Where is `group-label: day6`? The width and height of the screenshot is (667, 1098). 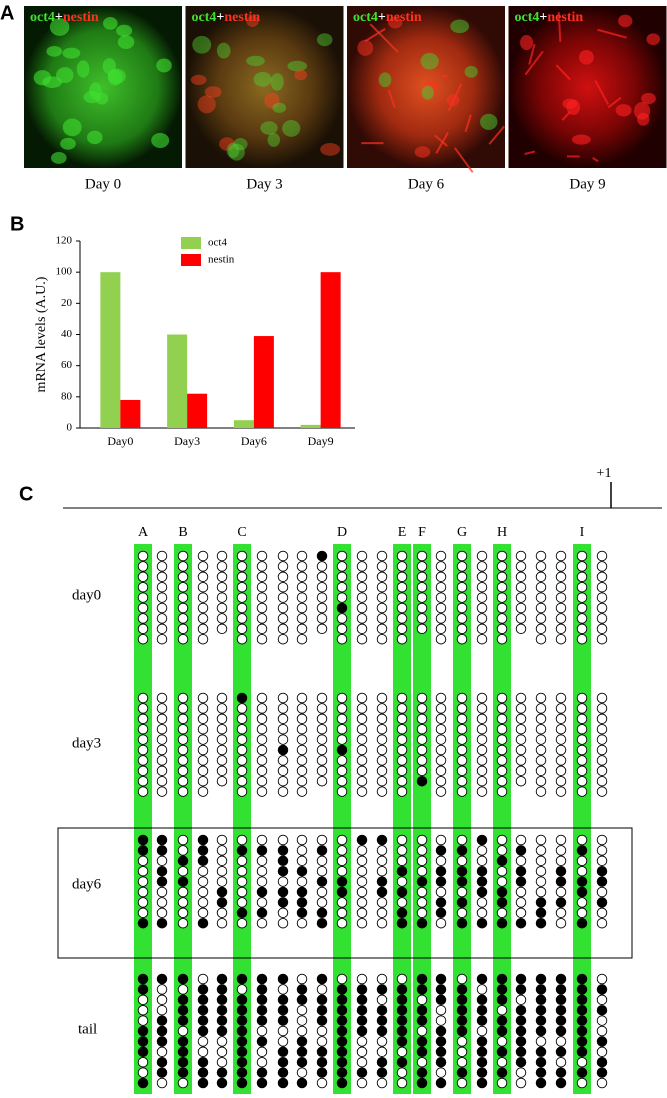 group-label: day6 is located at coordinates (87, 884).